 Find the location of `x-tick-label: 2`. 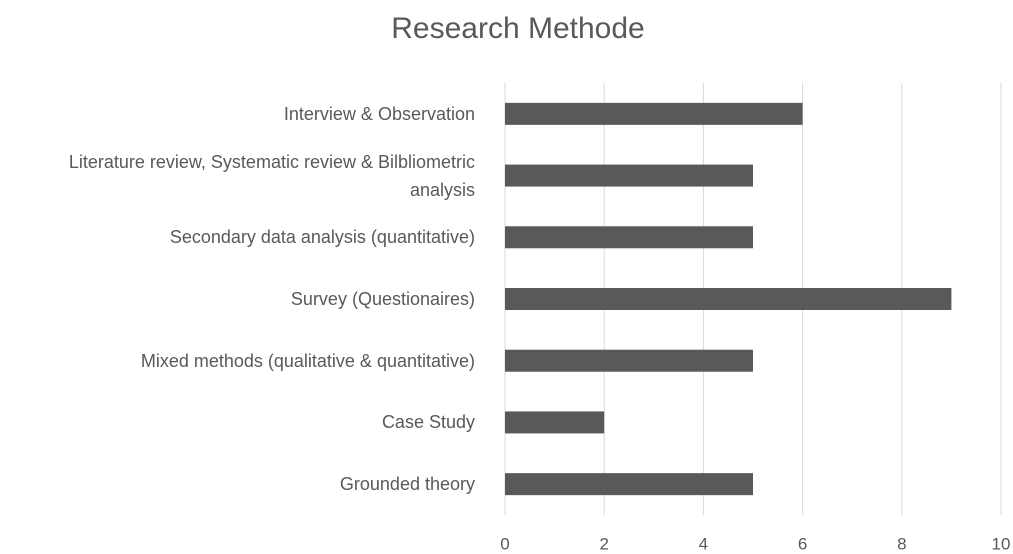

x-tick-label: 2 is located at coordinates (603, 543).